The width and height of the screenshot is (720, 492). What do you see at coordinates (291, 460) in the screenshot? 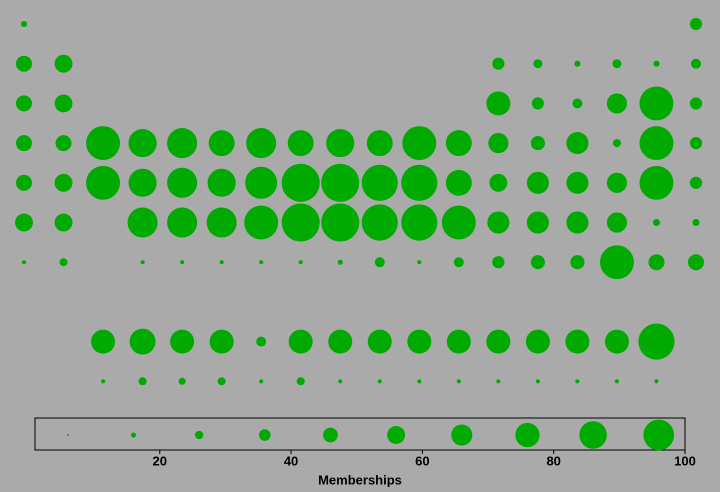
I see `x-tick-label: 40` at bounding box center [291, 460].